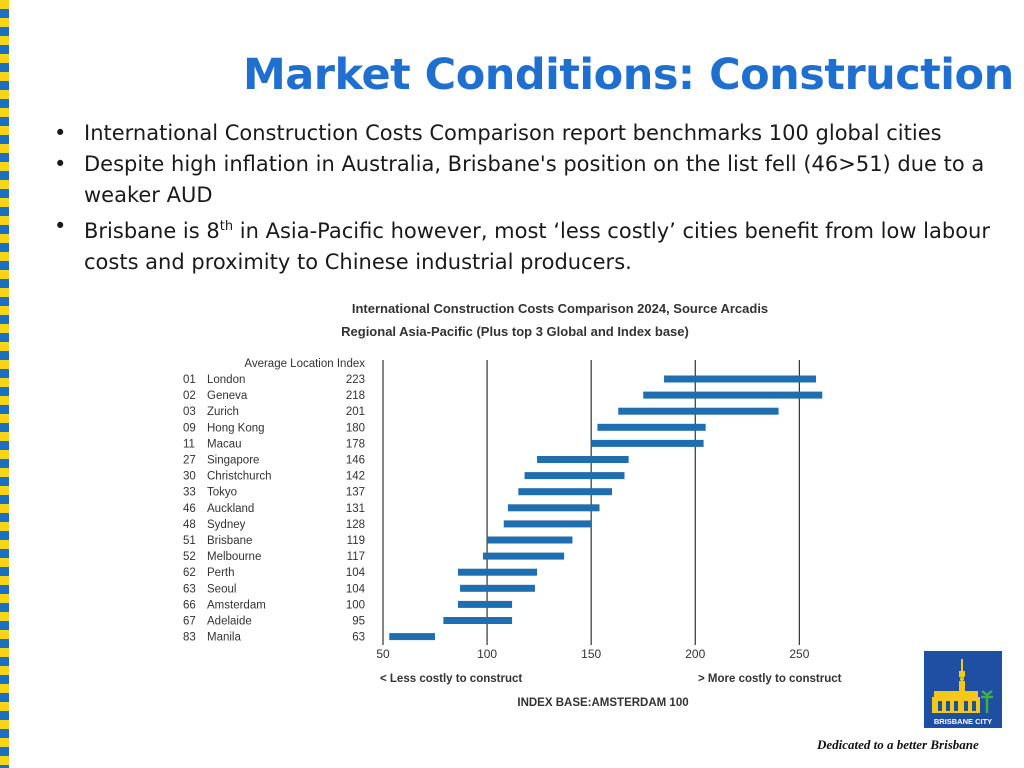 The width and height of the screenshot is (1024, 768). Describe the element at coordinates (356, 557) in the screenshot. I see `row-index: 117` at that location.